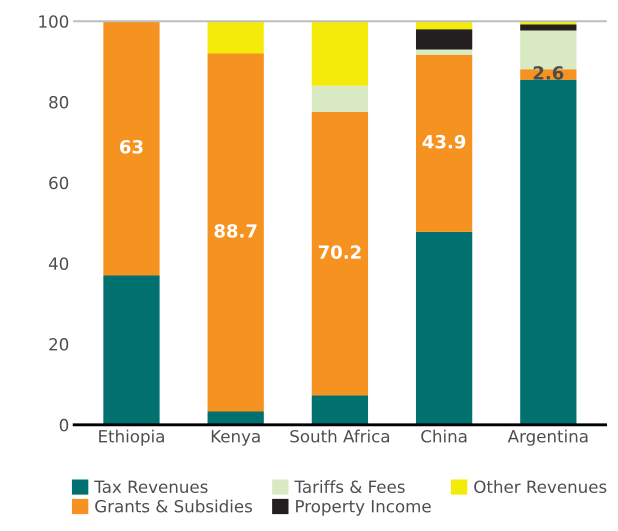  What do you see at coordinates (151, 487) in the screenshot?
I see `legend-label: Tax Revenues` at bounding box center [151, 487].